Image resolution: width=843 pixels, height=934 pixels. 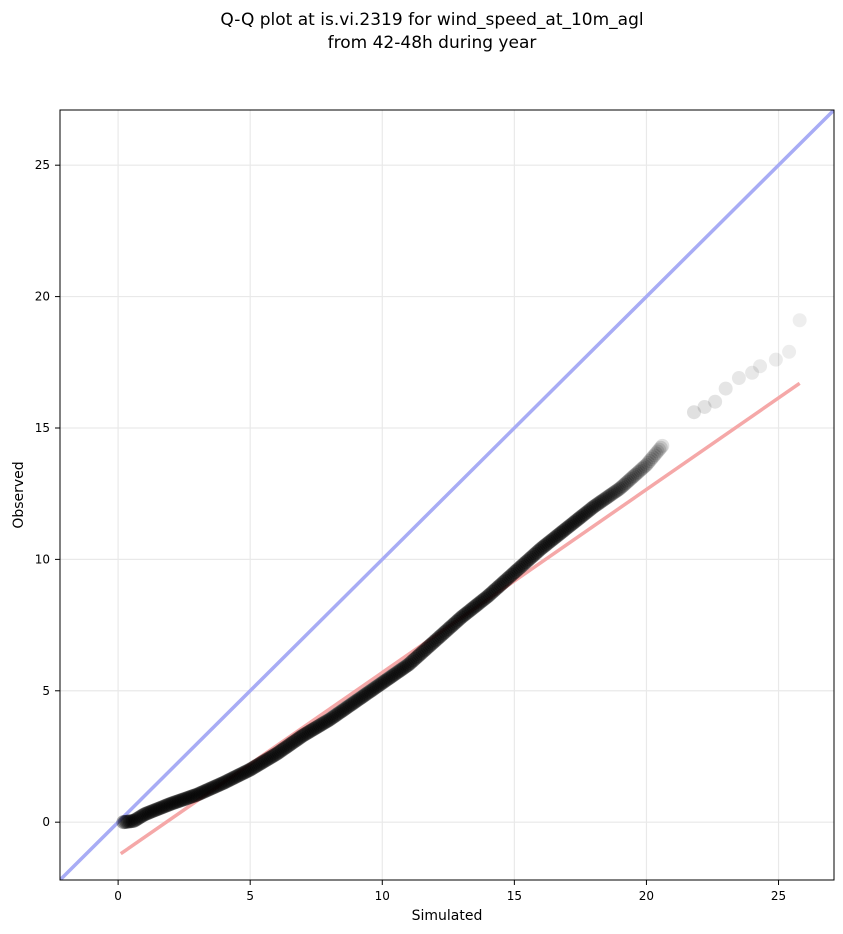 I want to click on x-tick-label: 5, so click(x=250, y=896).